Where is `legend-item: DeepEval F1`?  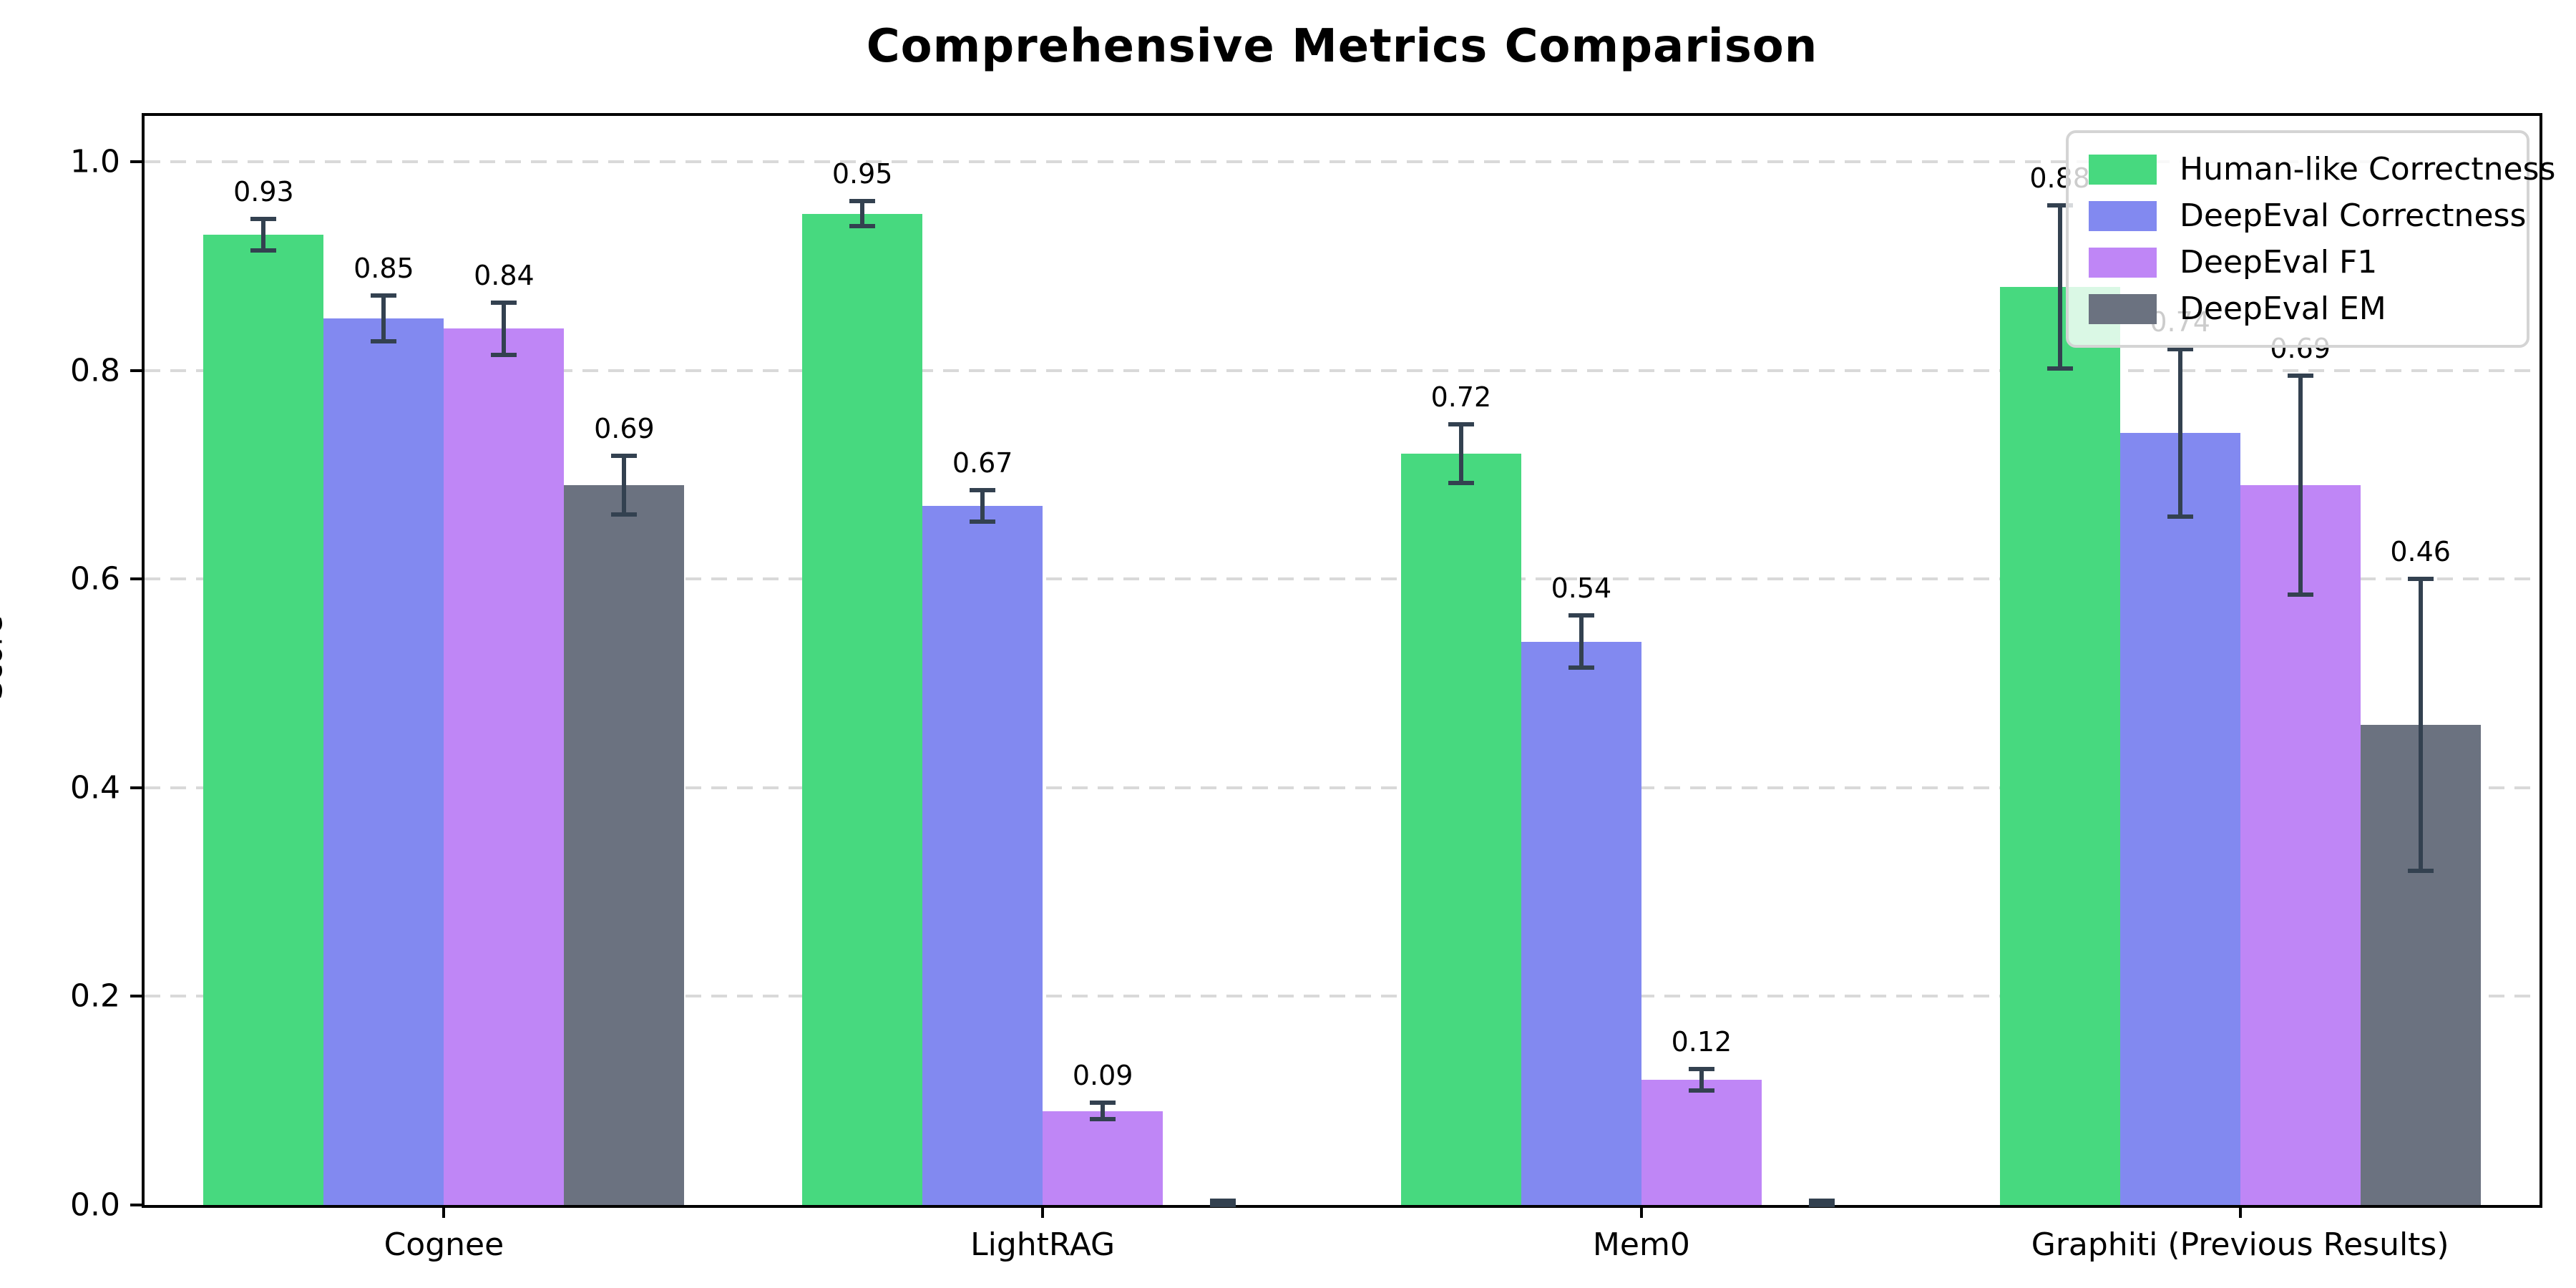 legend-item: DeepEval F1 is located at coordinates (2298, 262).